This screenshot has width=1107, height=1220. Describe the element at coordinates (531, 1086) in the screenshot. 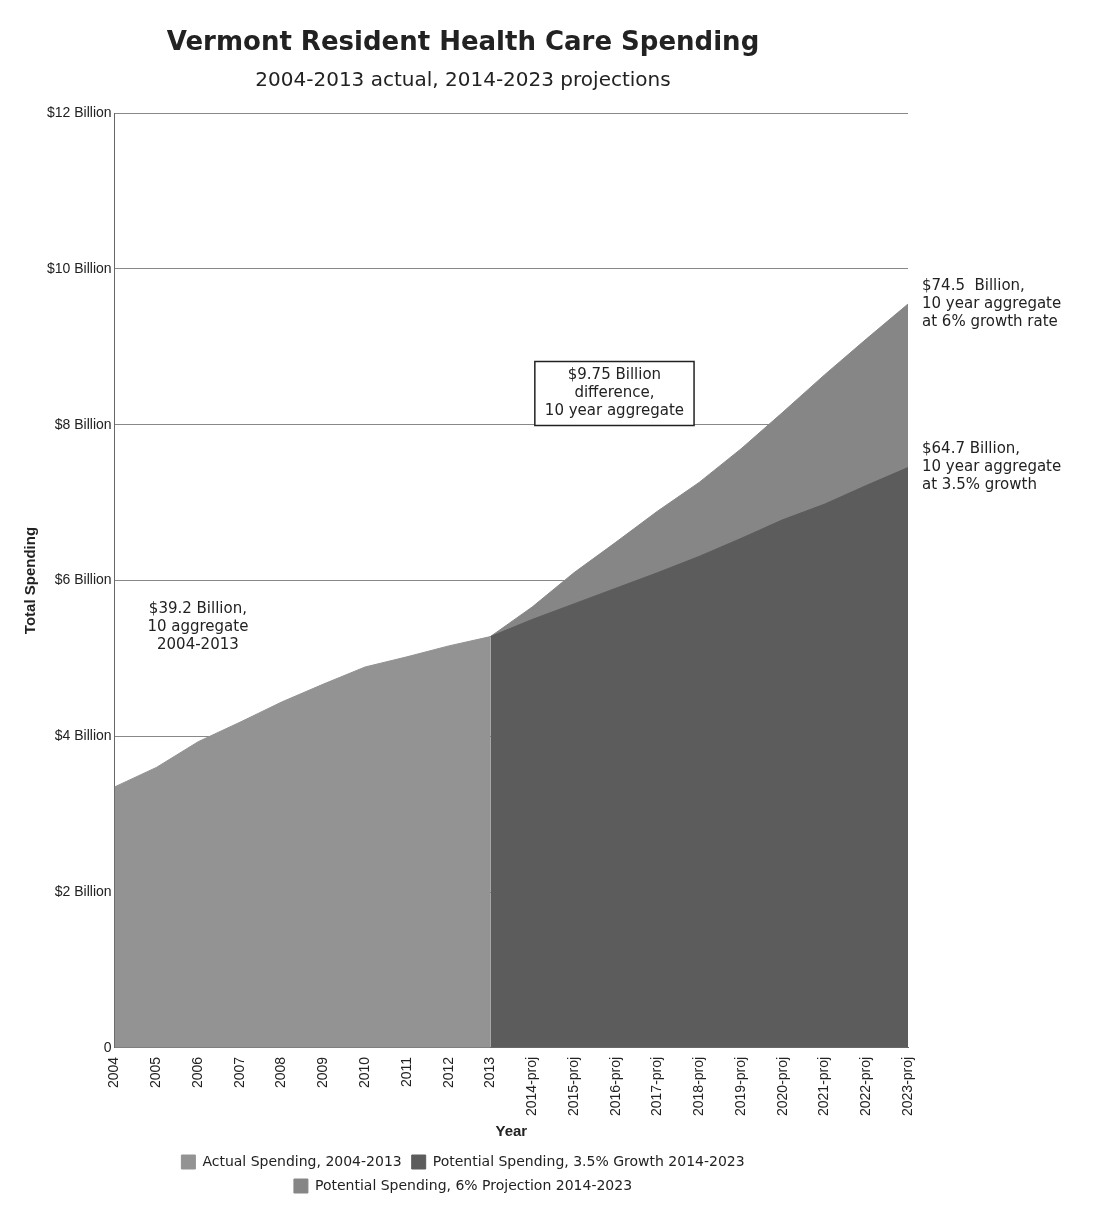

I see `x-tick-label: 2014-proj` at that location.